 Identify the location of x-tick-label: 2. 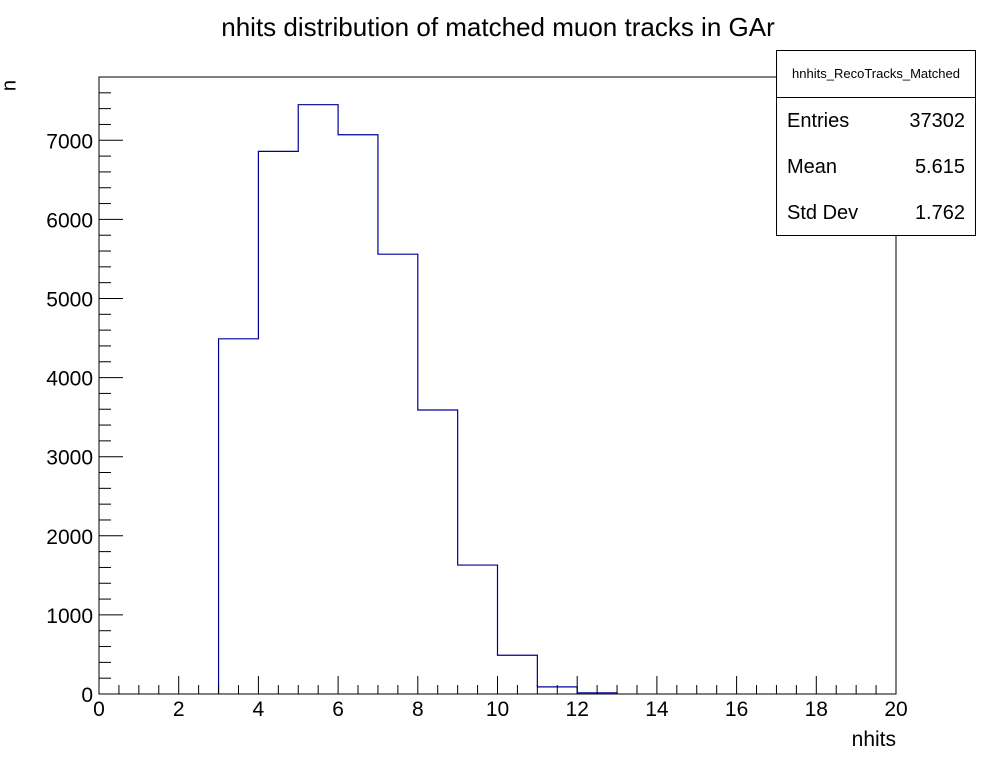
(179, 709).